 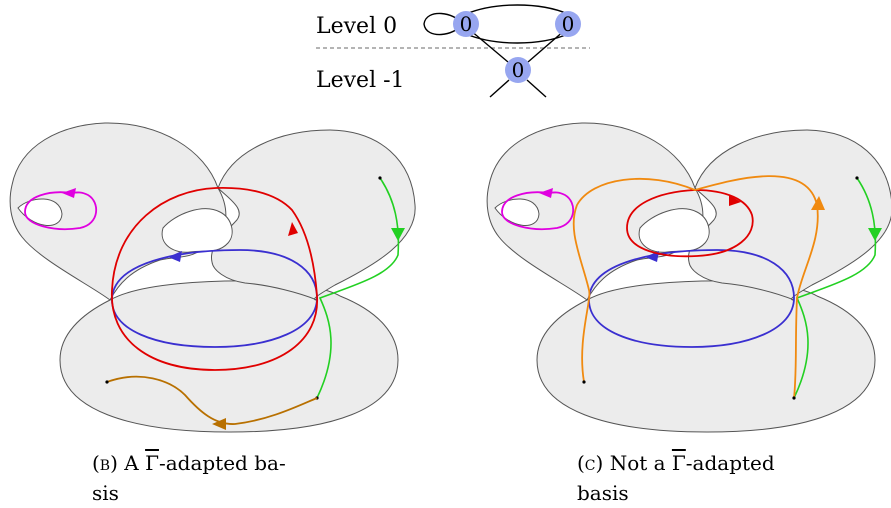 I want to click on panel-c-green-path, so click(x=835, y=288).